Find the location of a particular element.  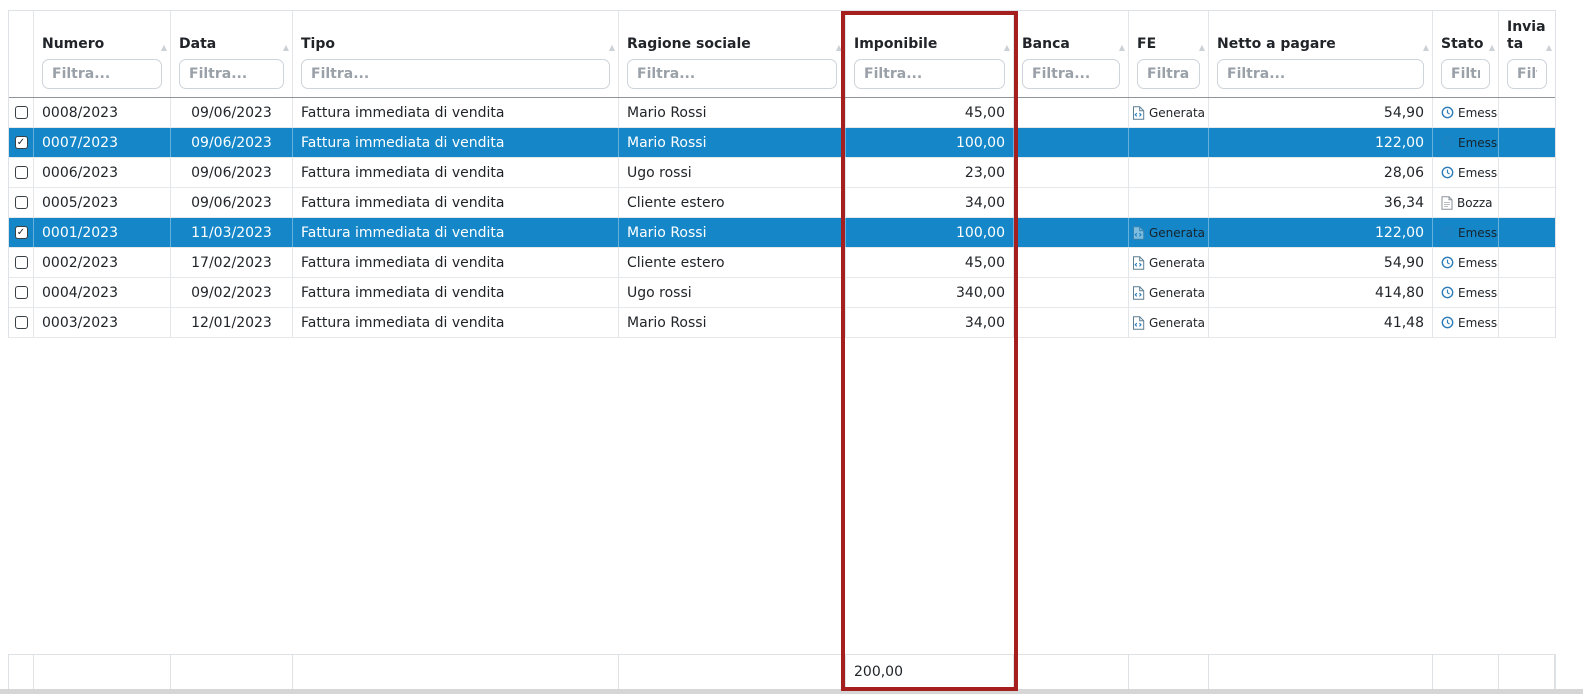

cell-numero: 0002/2023 is located at coordinates (102, 262).